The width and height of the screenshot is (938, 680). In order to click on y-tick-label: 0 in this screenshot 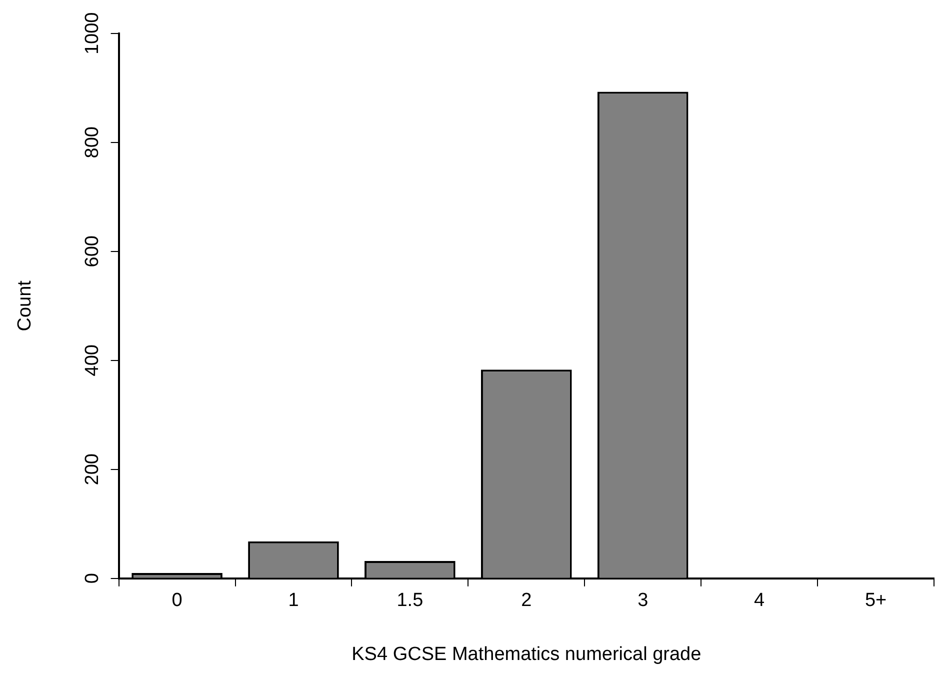, I will do `click(93, 578)`.